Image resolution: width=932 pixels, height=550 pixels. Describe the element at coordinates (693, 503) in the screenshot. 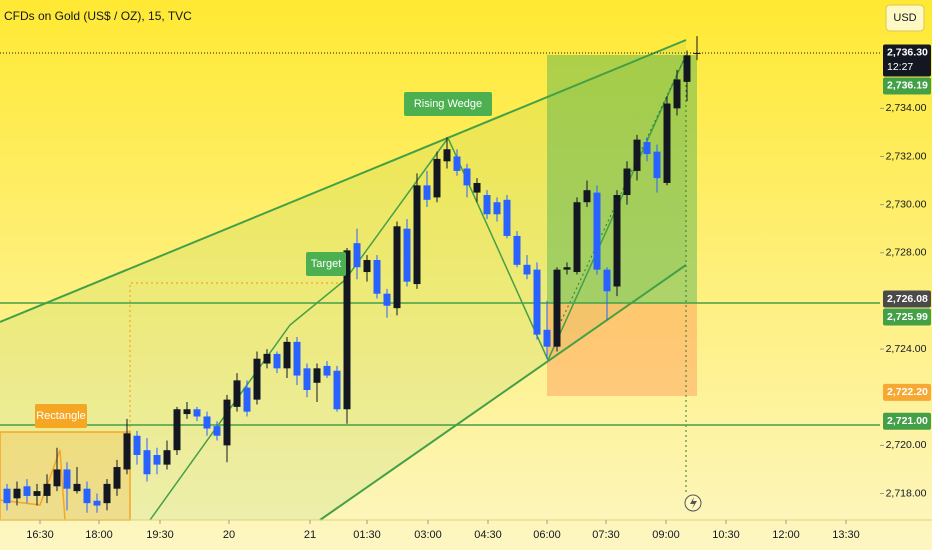

I see `alert-bolt` at that location.